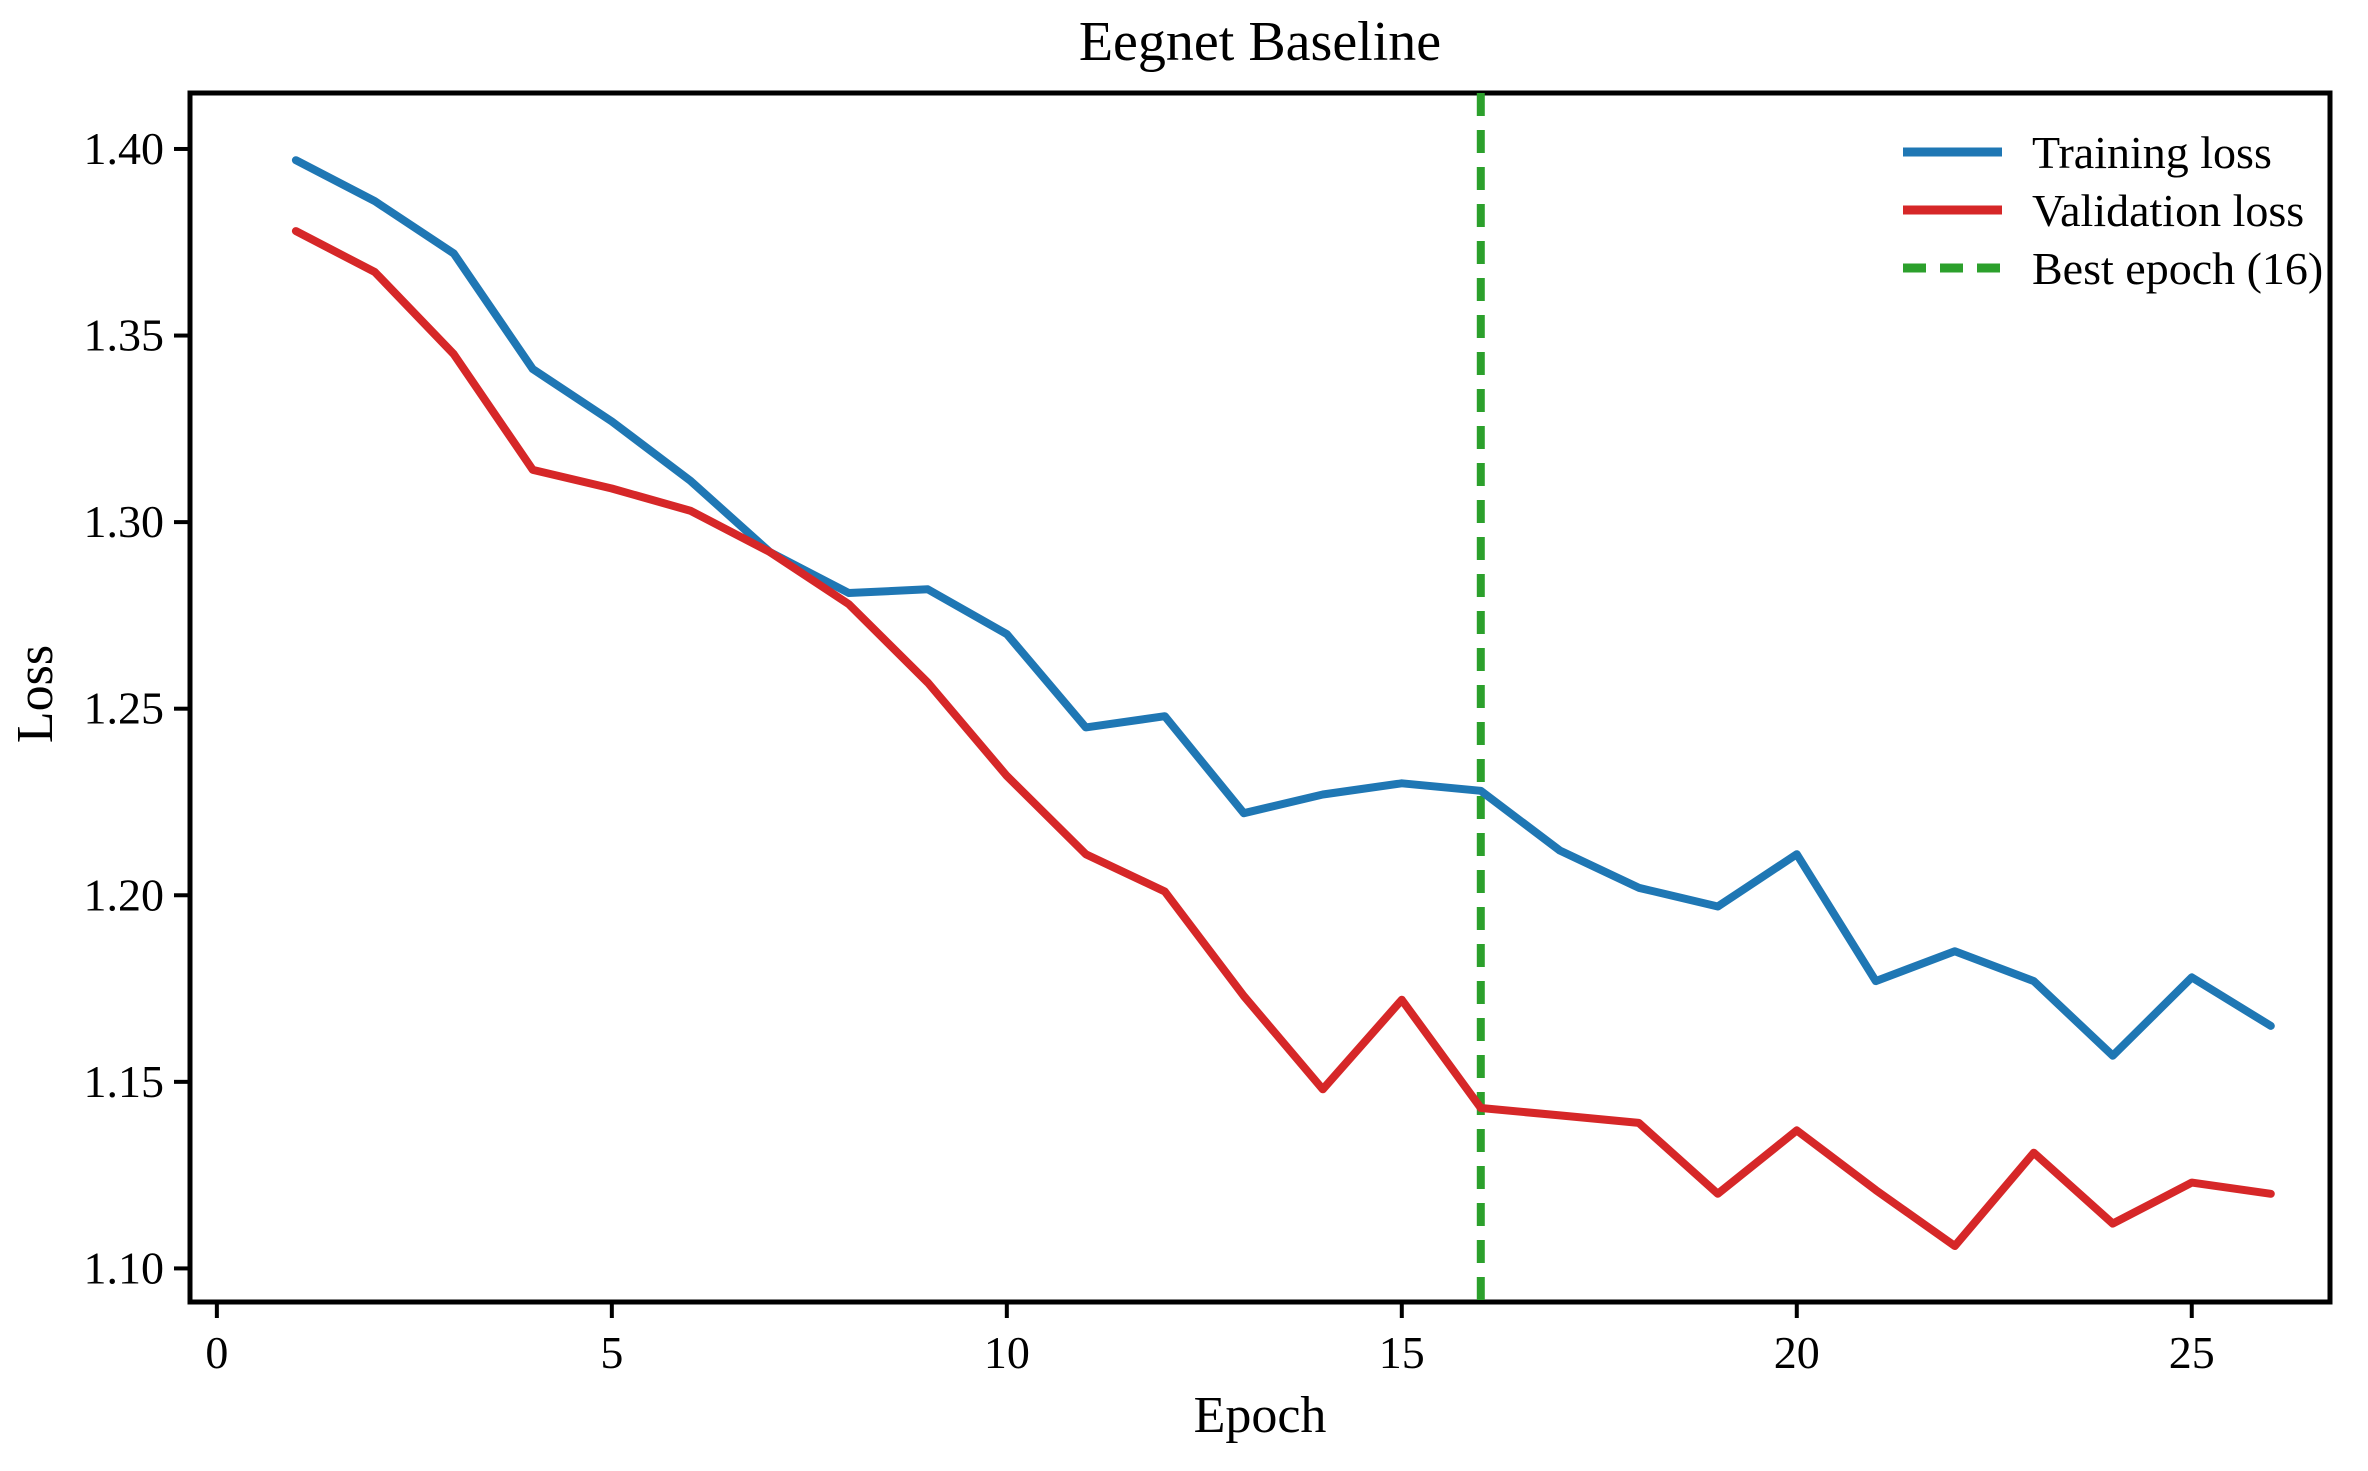  I want to click on x-axis-label: Epoch, so click(1260, 1415).